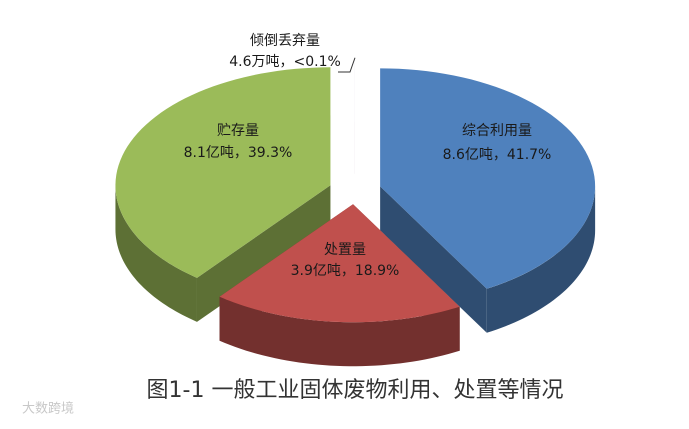  I want to click on slice-label: 处置量, so click(345, 250).